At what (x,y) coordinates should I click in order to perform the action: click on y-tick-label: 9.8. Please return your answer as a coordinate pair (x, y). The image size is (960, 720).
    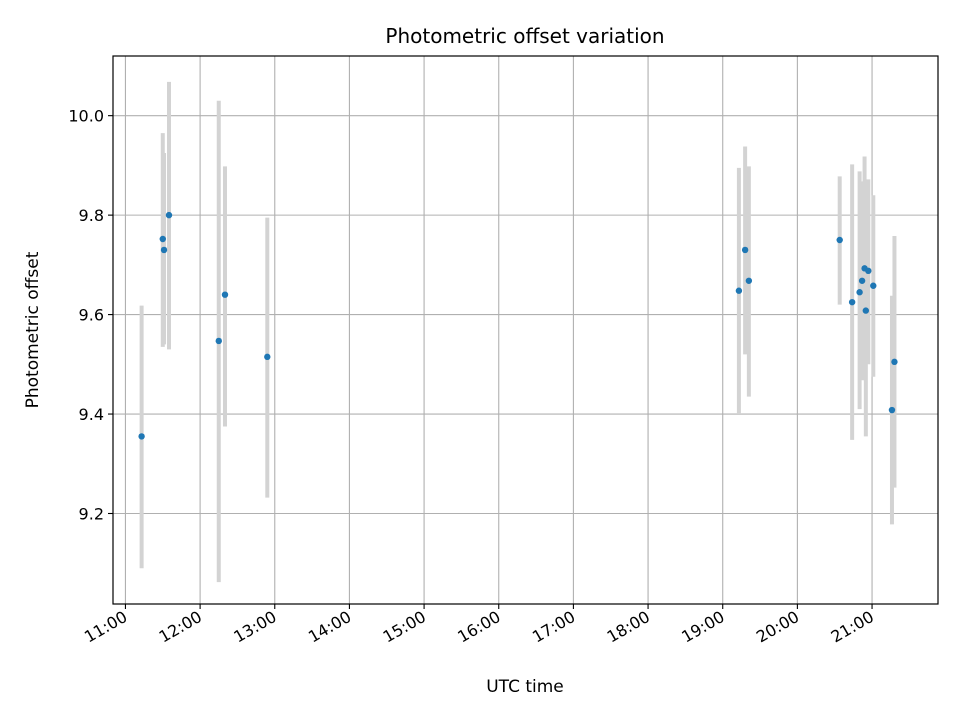
    Looking at the image, I should click on (91, 215).